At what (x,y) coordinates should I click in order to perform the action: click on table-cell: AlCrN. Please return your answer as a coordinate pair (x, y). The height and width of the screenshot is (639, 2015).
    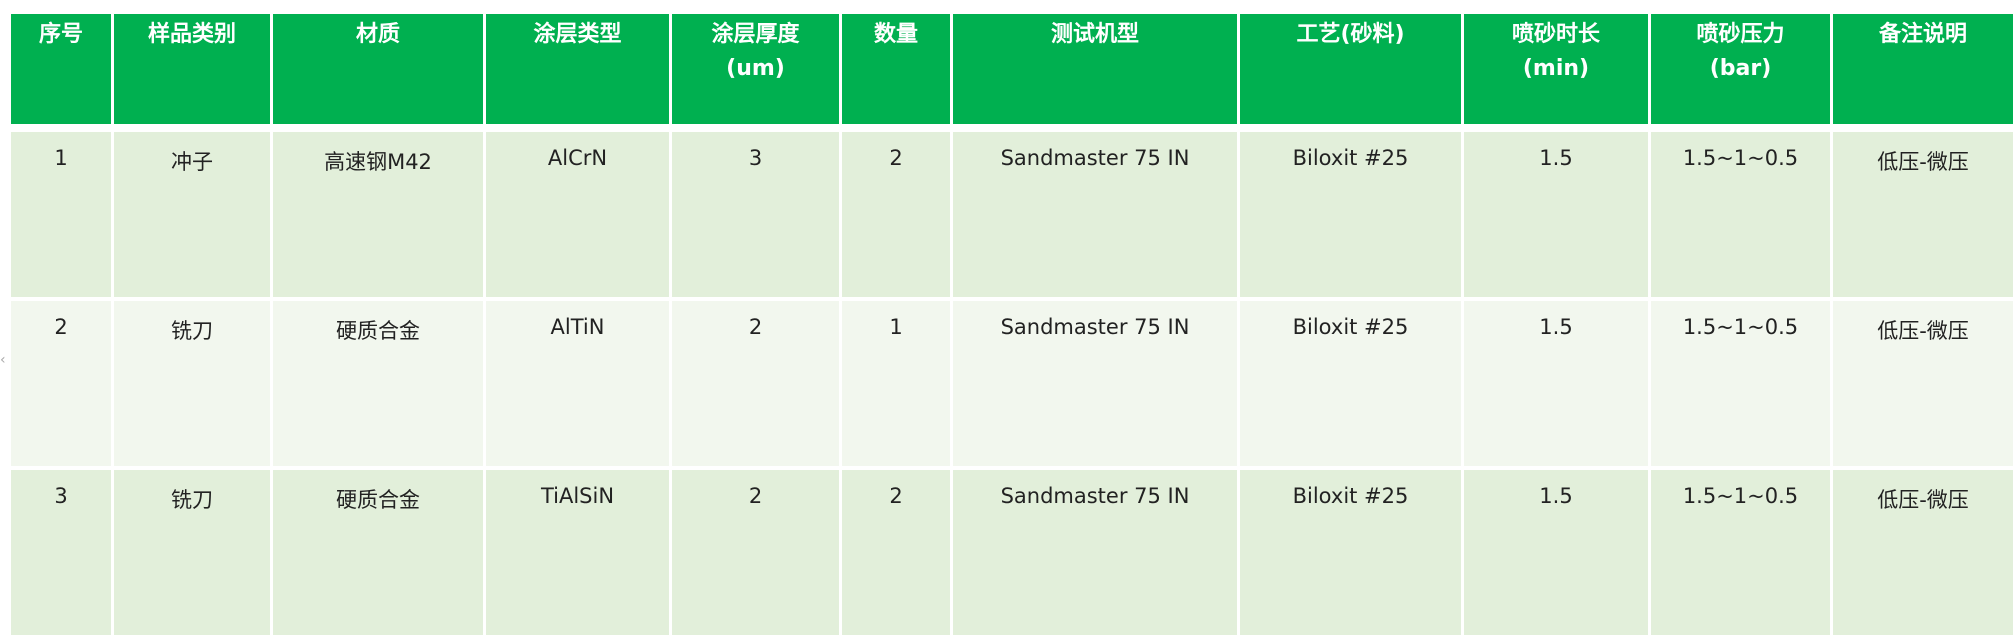
    Looking at the image, I should click on (577, 216).